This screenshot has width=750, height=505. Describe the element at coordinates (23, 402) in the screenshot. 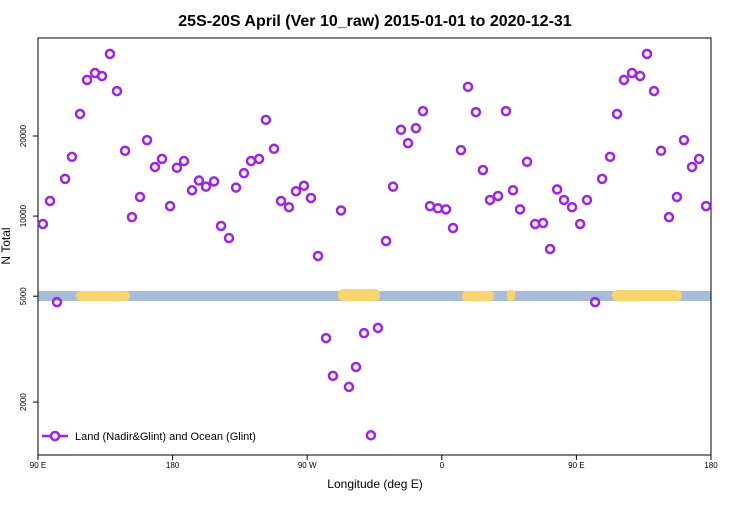

I see `y-tick-label: 2000` at that location.